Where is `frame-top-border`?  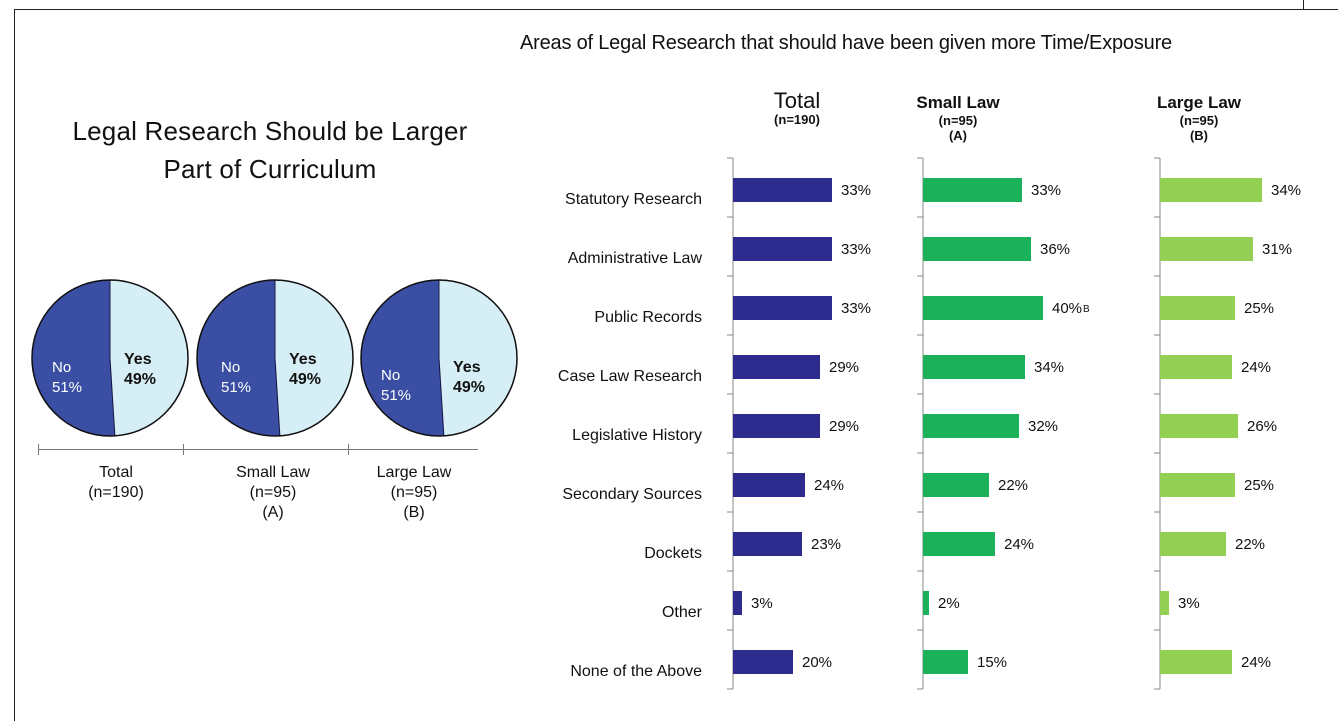
frame-top-border is located at coordinates (676, 9).